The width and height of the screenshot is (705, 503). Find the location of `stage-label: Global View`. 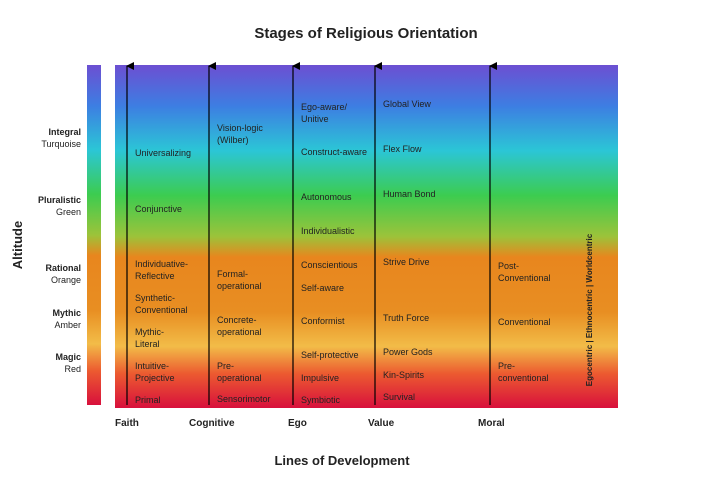

stage-label: Global View is located at coordinates (407, 104).